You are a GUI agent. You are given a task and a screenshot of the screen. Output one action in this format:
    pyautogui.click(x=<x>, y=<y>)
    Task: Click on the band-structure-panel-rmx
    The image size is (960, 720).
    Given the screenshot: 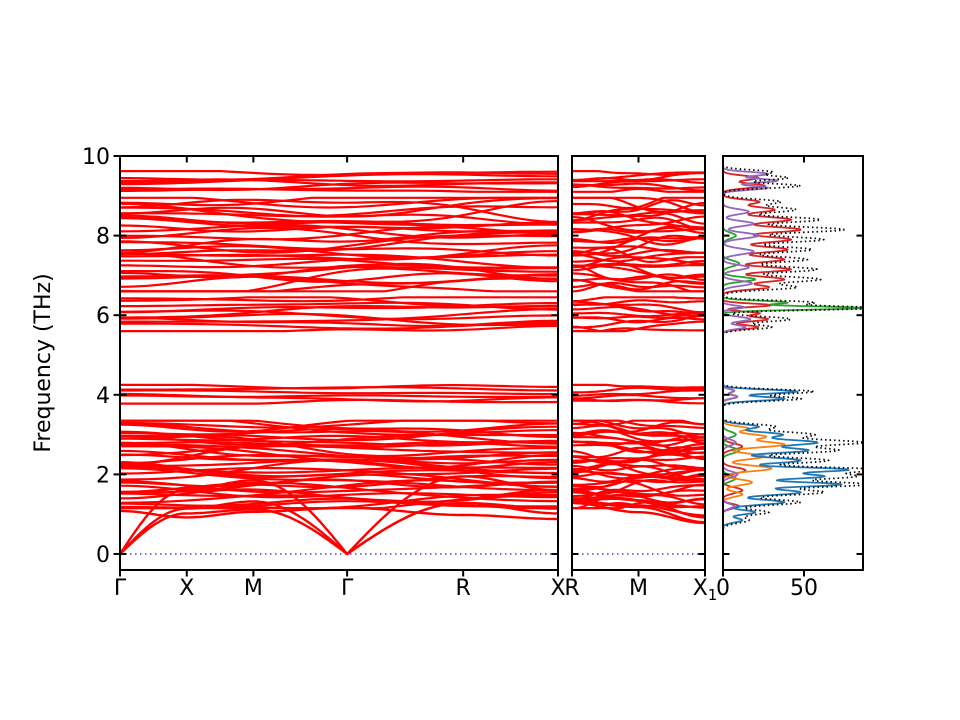 What is the action you would take?
    pyautogui.click(x=638, y=362)
    